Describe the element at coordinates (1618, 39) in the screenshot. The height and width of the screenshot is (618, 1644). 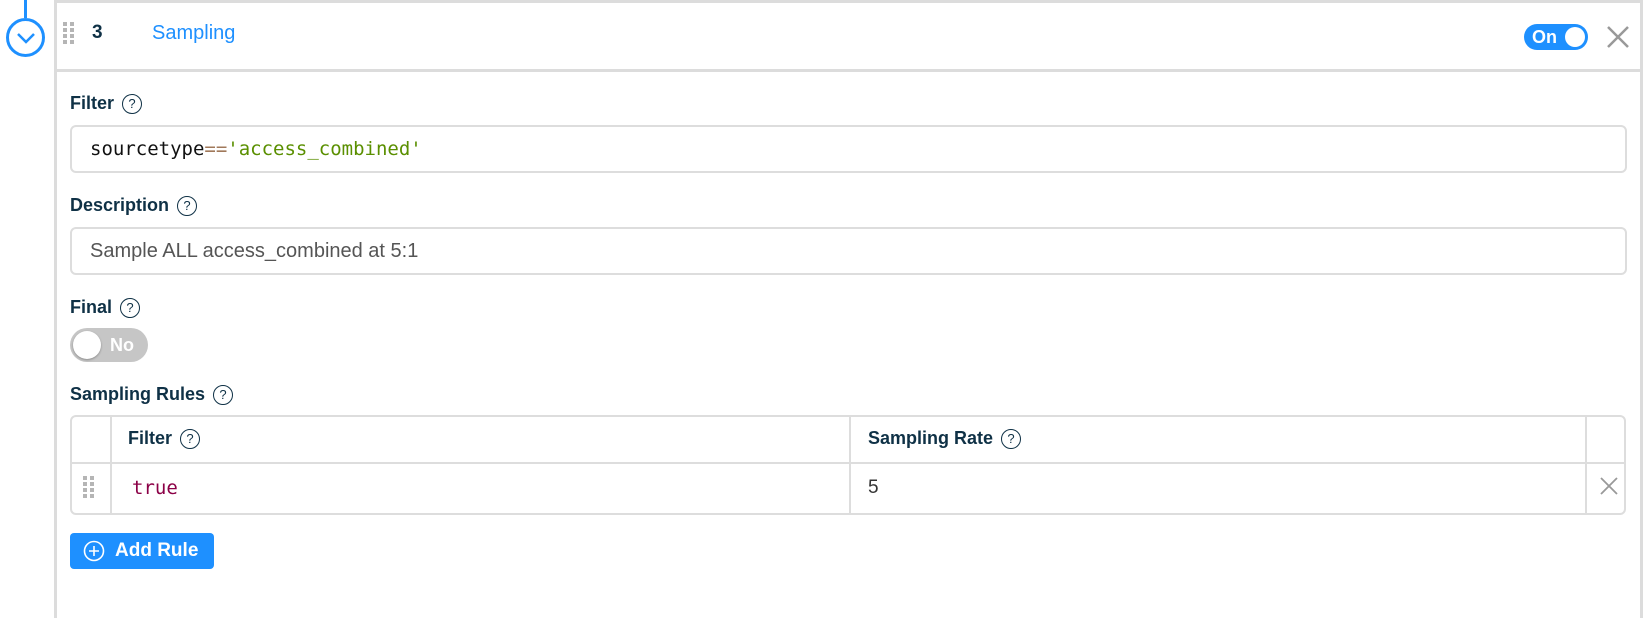
I see `close-icon` at that location.